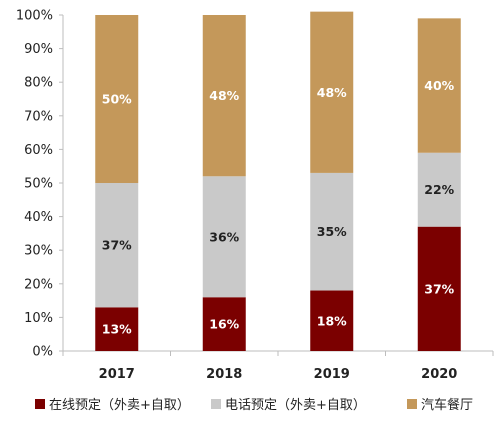  Describe the element at coordinates (295, 405) in the screenshot. I see `legend-label: 电话预定（外卖+自取）` at that location.